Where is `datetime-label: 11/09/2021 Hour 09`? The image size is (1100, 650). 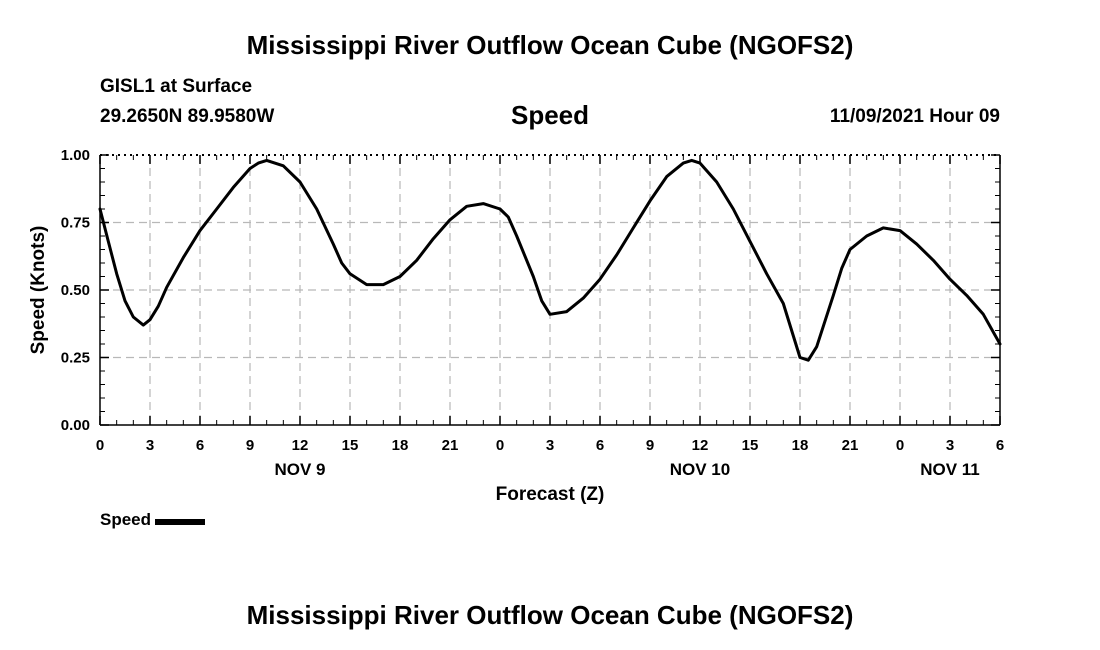
datetime-label: 11/09/2021 Hour 09 is located at coordinates (914, 116).